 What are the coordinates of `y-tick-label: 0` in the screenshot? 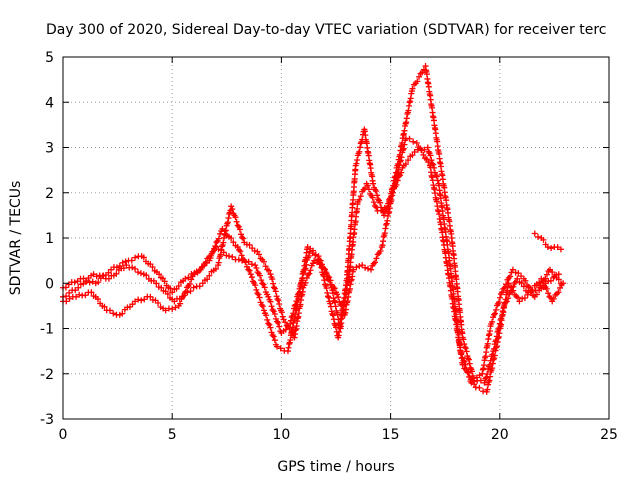 It's located at (49, 284).